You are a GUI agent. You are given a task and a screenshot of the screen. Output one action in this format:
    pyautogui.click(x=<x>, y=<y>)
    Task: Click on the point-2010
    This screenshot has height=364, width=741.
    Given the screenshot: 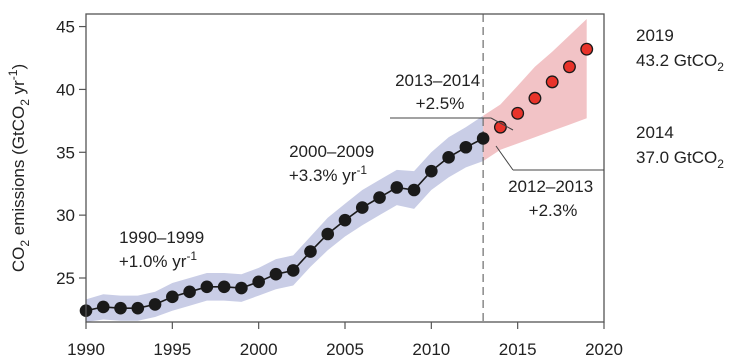 What is the action you would take?
    pyautogui.click(x=431, y=171)
    